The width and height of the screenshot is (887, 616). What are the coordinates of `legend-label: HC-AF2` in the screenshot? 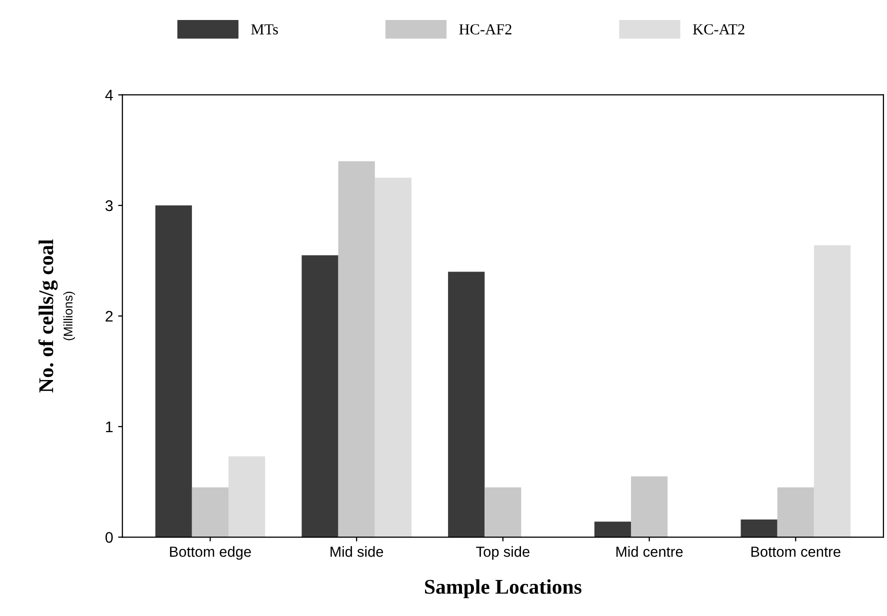 It's located at (485, 29).